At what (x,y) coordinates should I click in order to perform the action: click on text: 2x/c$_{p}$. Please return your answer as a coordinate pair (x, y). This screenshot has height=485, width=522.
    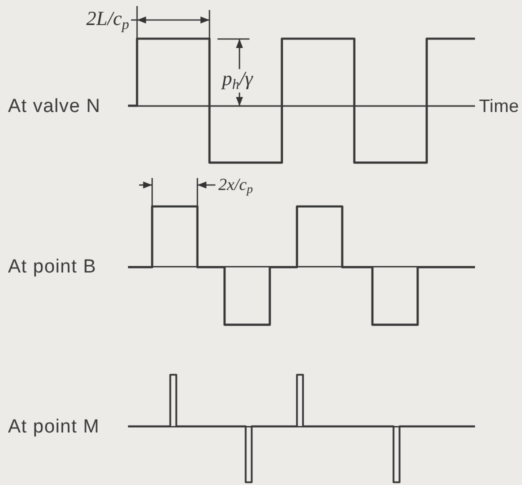
    Looking at the image, I should click on (235, 185).